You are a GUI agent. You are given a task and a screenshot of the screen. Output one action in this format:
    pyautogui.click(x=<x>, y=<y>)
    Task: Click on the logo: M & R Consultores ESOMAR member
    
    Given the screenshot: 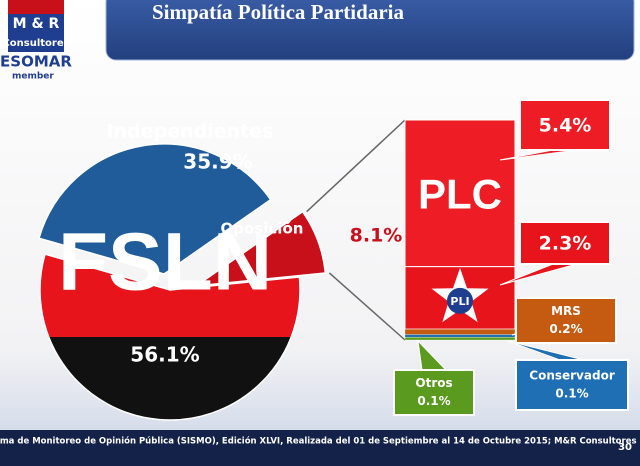 What is the action you would take?
    pyautogui.click(x=36, y=41)
    